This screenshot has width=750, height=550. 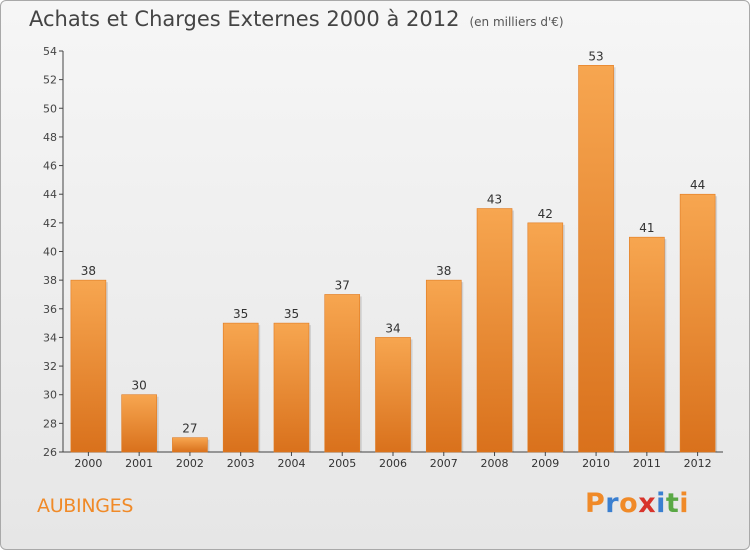 I want to click on proxiti-logo: Proxiti, so click(x=637, y=503).